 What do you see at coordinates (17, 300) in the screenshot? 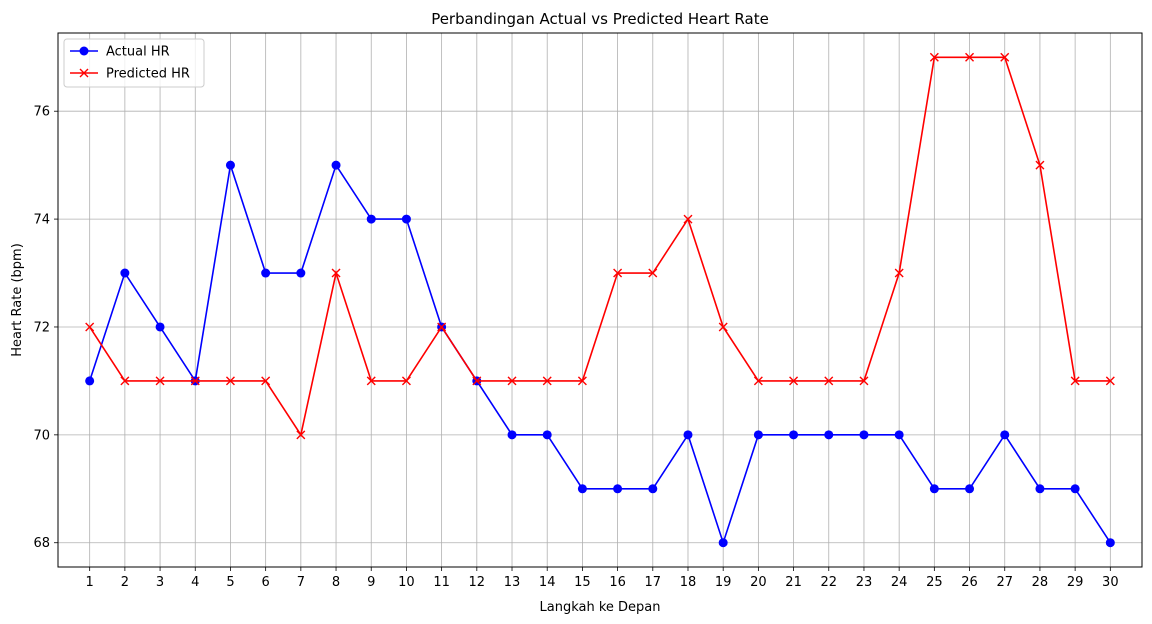
I see `y-axis-label: Heart Rate (bpm)` at bounding box center [17, 300].